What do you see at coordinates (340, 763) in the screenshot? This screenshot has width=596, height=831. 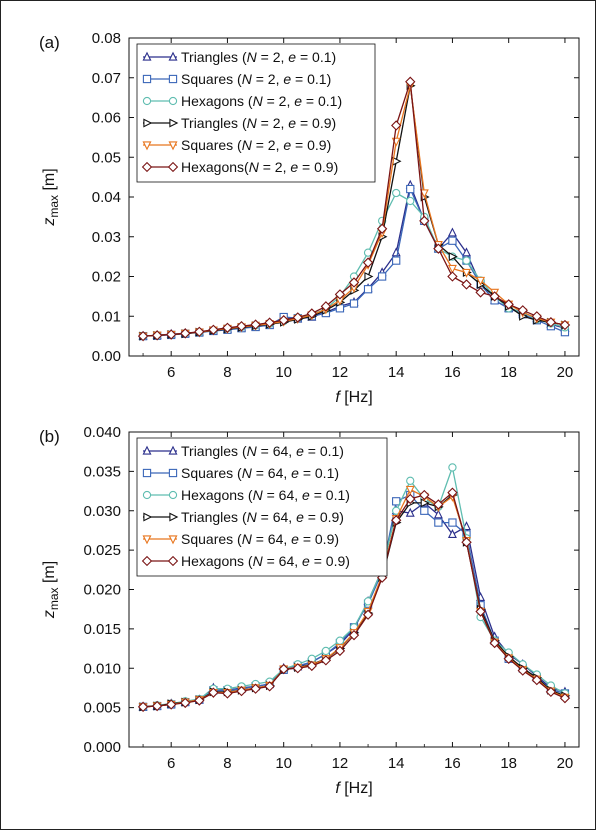 I see `x-tick-label: 12` at bounding box center [340, 763].